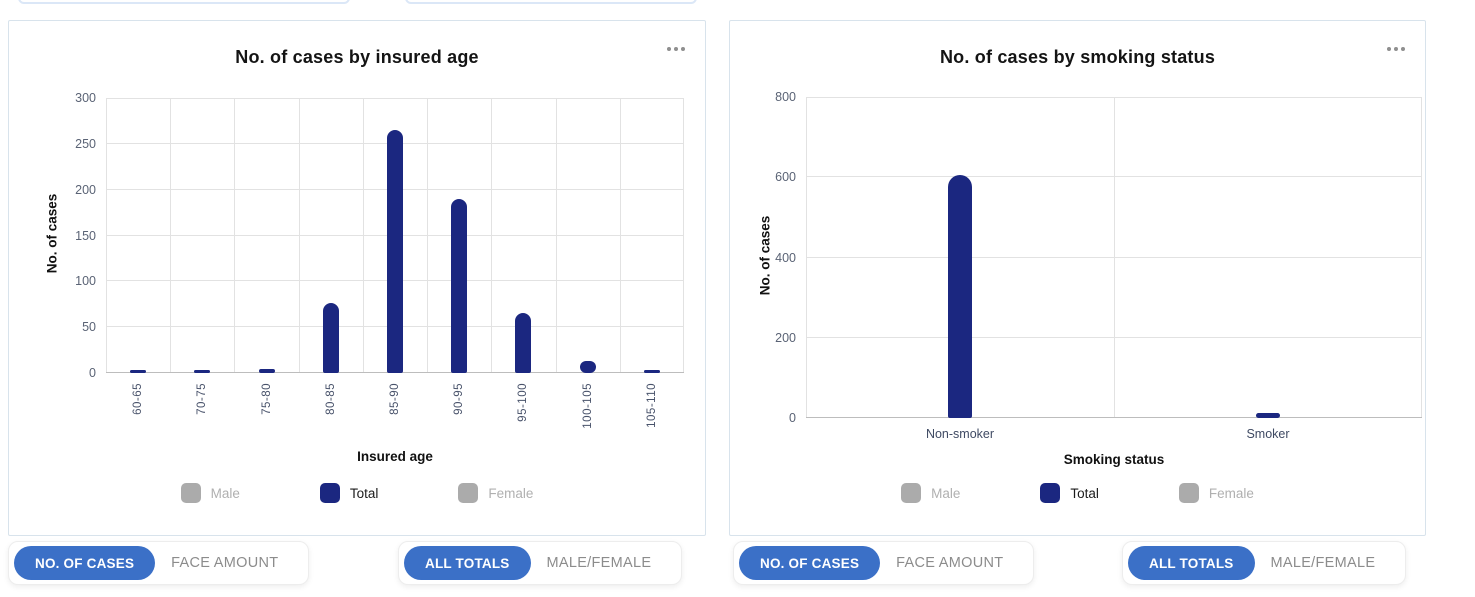 The width and height of the screenshot is (1475, 597). I want to click on y-tick-label: 600, so click(785, 177).